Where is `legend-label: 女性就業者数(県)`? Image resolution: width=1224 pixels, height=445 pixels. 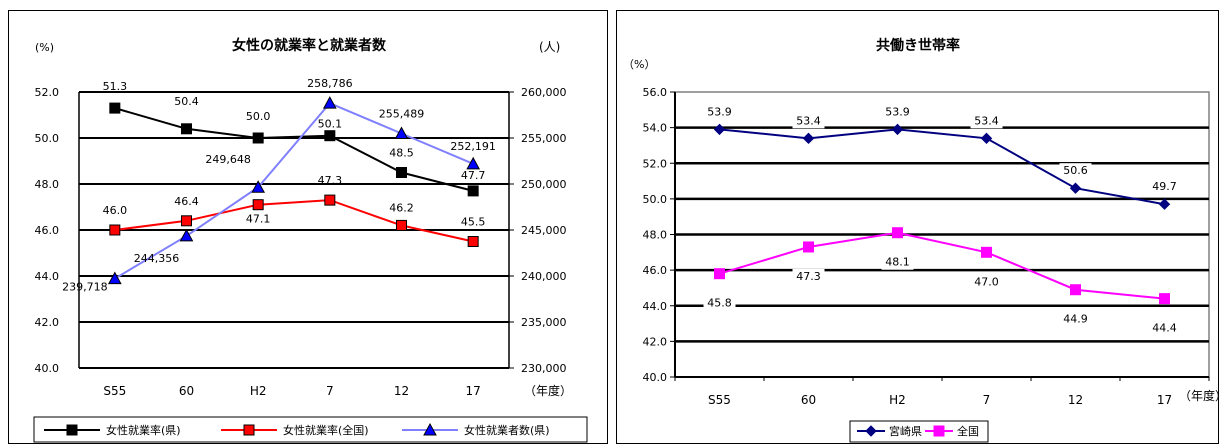
legend-label: 女性就業者数(県) is located at coordinates (507, 430).